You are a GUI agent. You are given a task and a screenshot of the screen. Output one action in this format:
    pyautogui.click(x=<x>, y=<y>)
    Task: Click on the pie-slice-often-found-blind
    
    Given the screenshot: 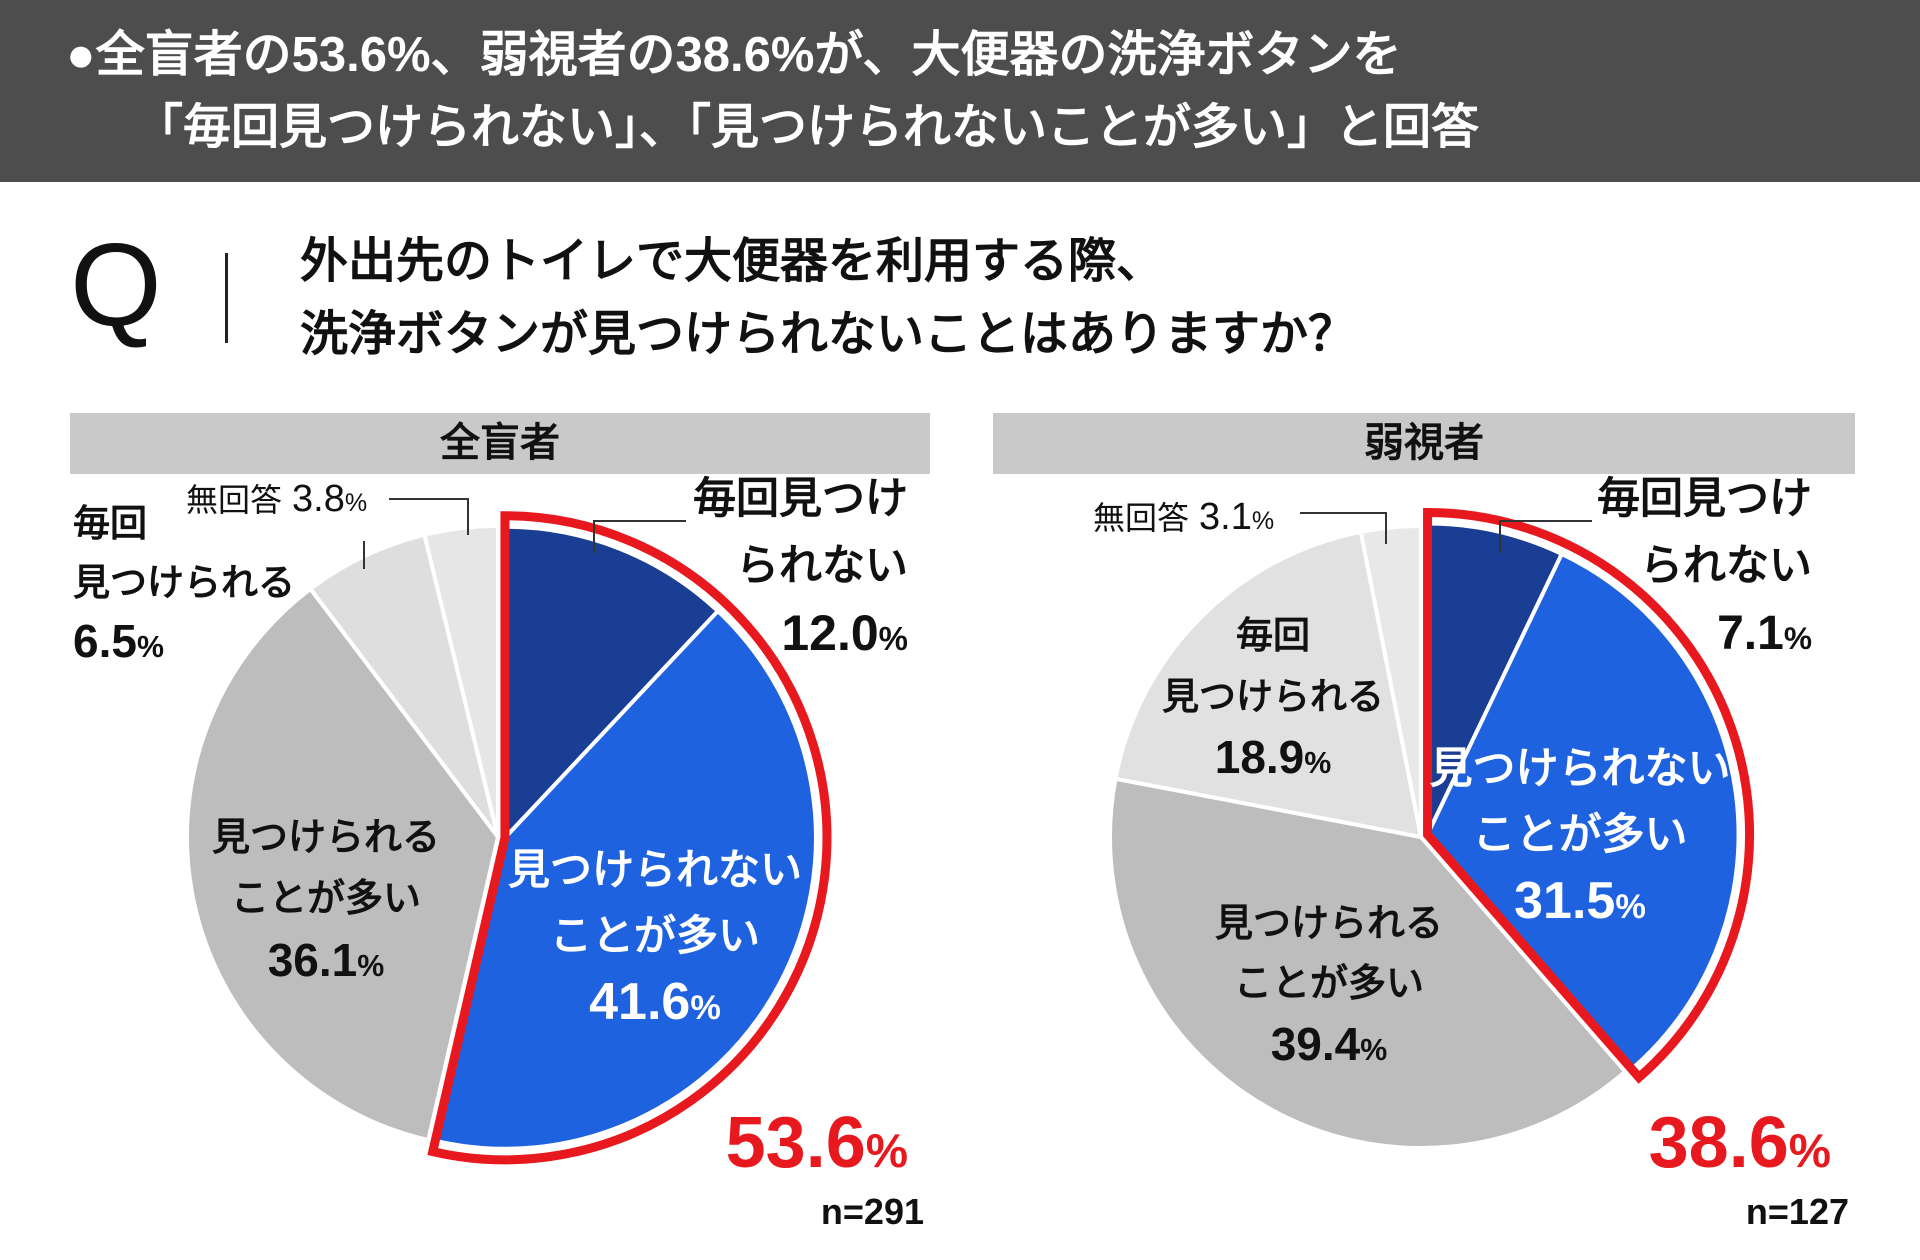 What is the action you would take?
    pyautogui.click(x=342, y=864)
    